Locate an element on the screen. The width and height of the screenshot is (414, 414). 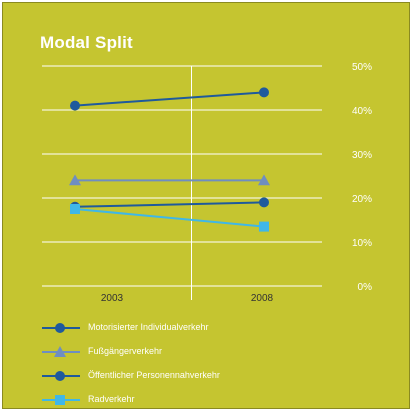
legend-item: Öffentlicher Personennahverkehr is located at coordinates (220, 378).